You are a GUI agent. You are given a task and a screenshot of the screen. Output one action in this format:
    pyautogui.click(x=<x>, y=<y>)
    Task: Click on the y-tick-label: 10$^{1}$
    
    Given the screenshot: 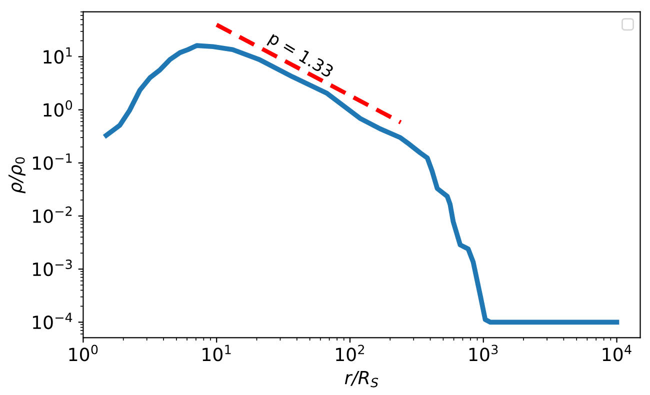 What is the action you would take?
    pyautogui.click(x=58, y=55)
    